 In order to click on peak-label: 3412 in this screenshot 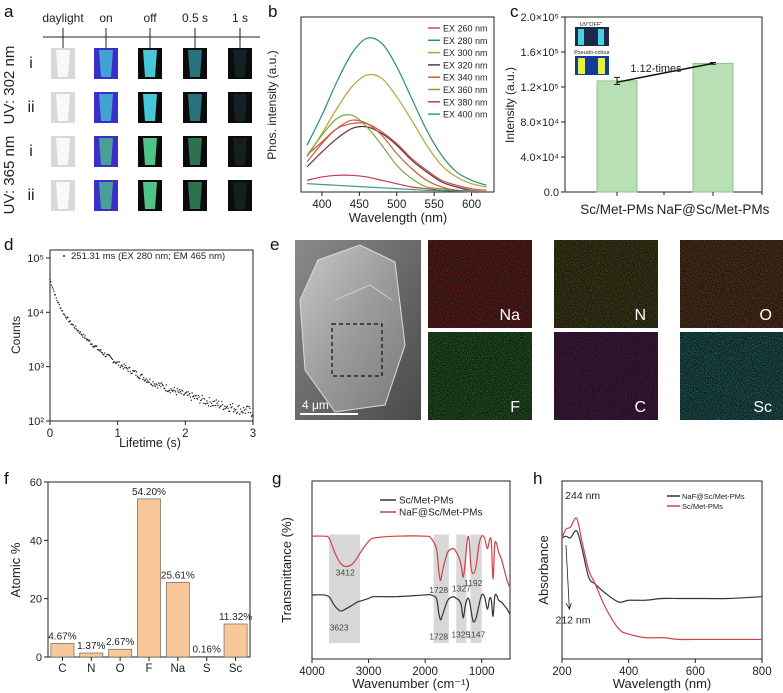, I will do `click(345, 572)`.